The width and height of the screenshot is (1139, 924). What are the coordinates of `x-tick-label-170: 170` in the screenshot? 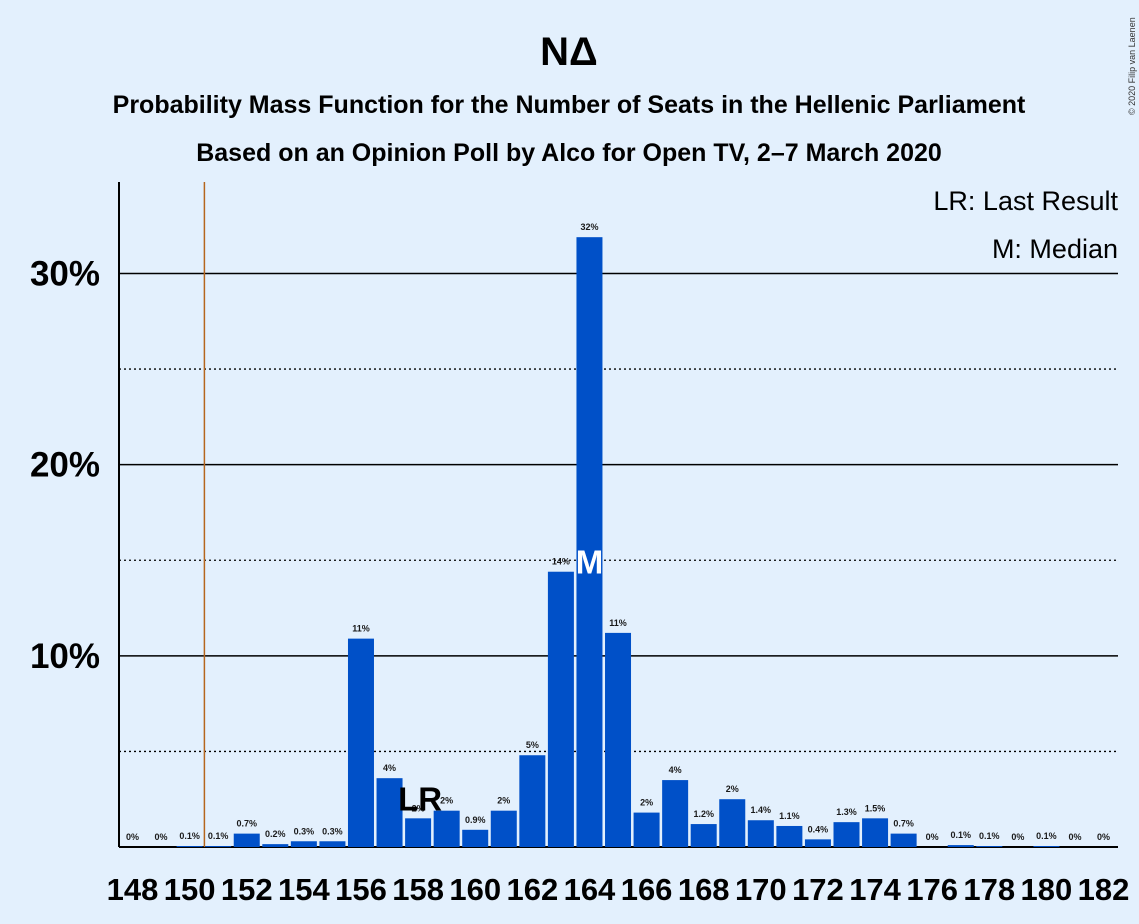 It's located at (761, 889).